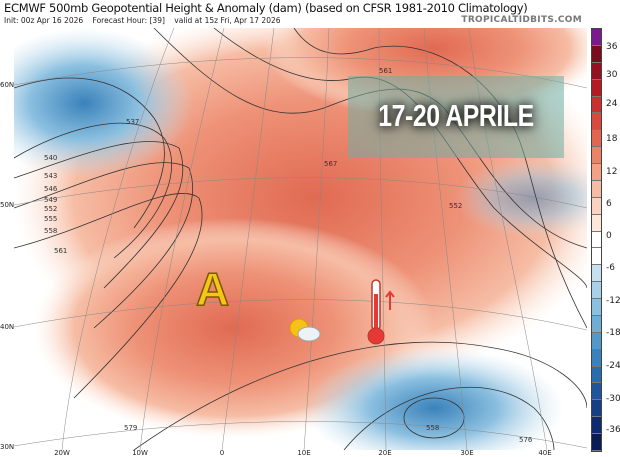  What do you see at coordinates (521, 20) in the screenshot?
I see `brand-watermark: TROPICALTIDBITS.COM` at bounding box center [521, 20].